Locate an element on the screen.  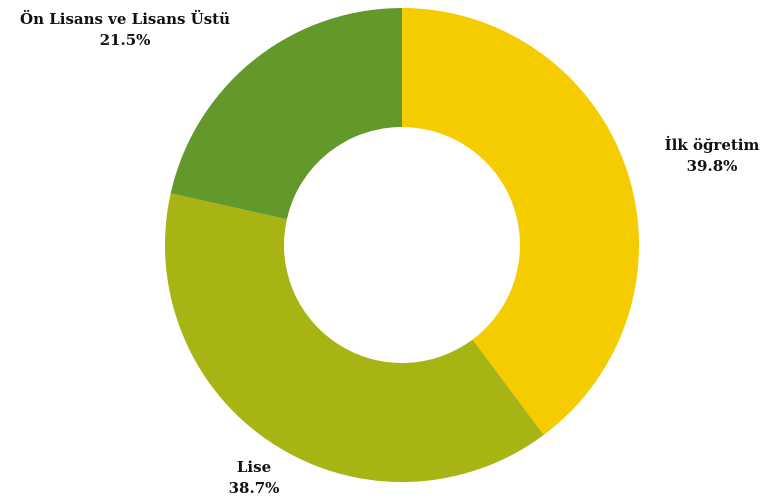
slice-category-label-1: İlk öğretim is located at coordinates (712, 144).